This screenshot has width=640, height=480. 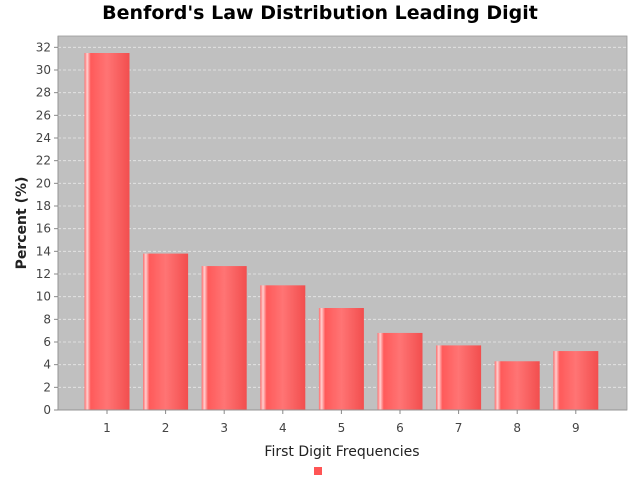 I want to click on y-tick-label: 32, so click(x=43, y=47).